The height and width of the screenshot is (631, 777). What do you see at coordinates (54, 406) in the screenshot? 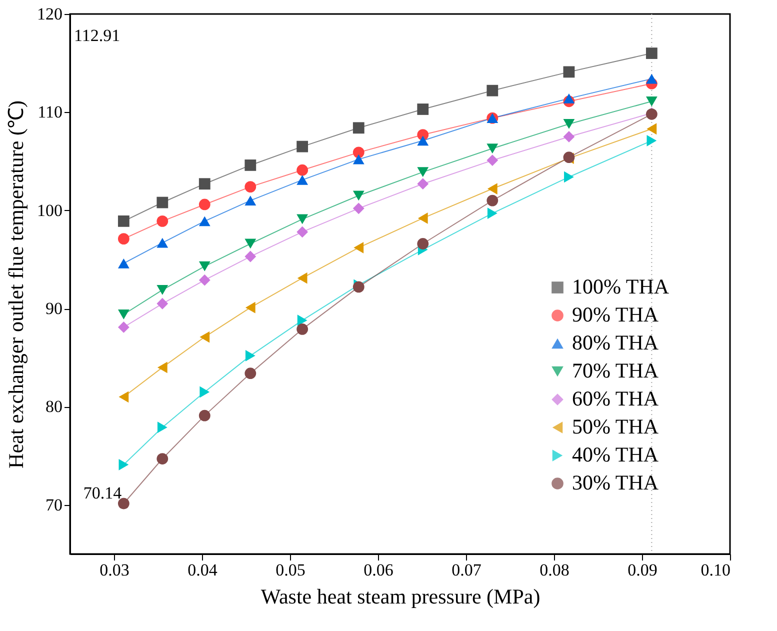
I see `y-tick-label: 80` at bounding box center [54, 406].